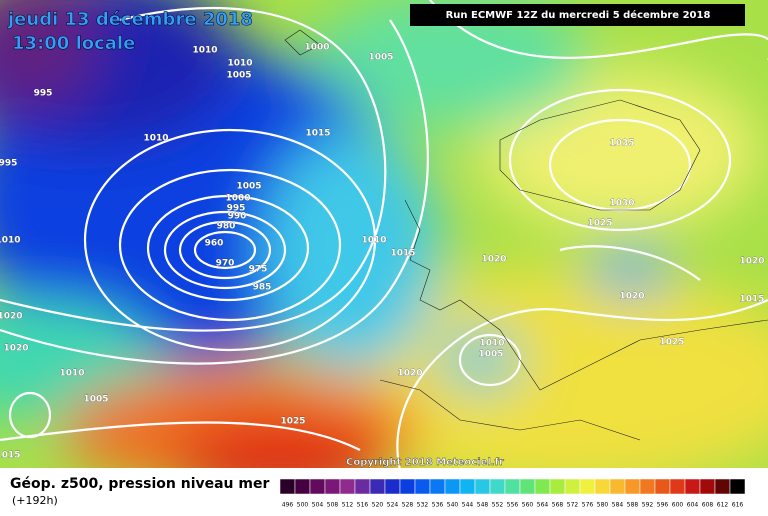 The image size is (768, 516). What do you see at coordinates (378, 505) in the screenshot?
I see `scale-label: 520` at bounding box center [378, 505].